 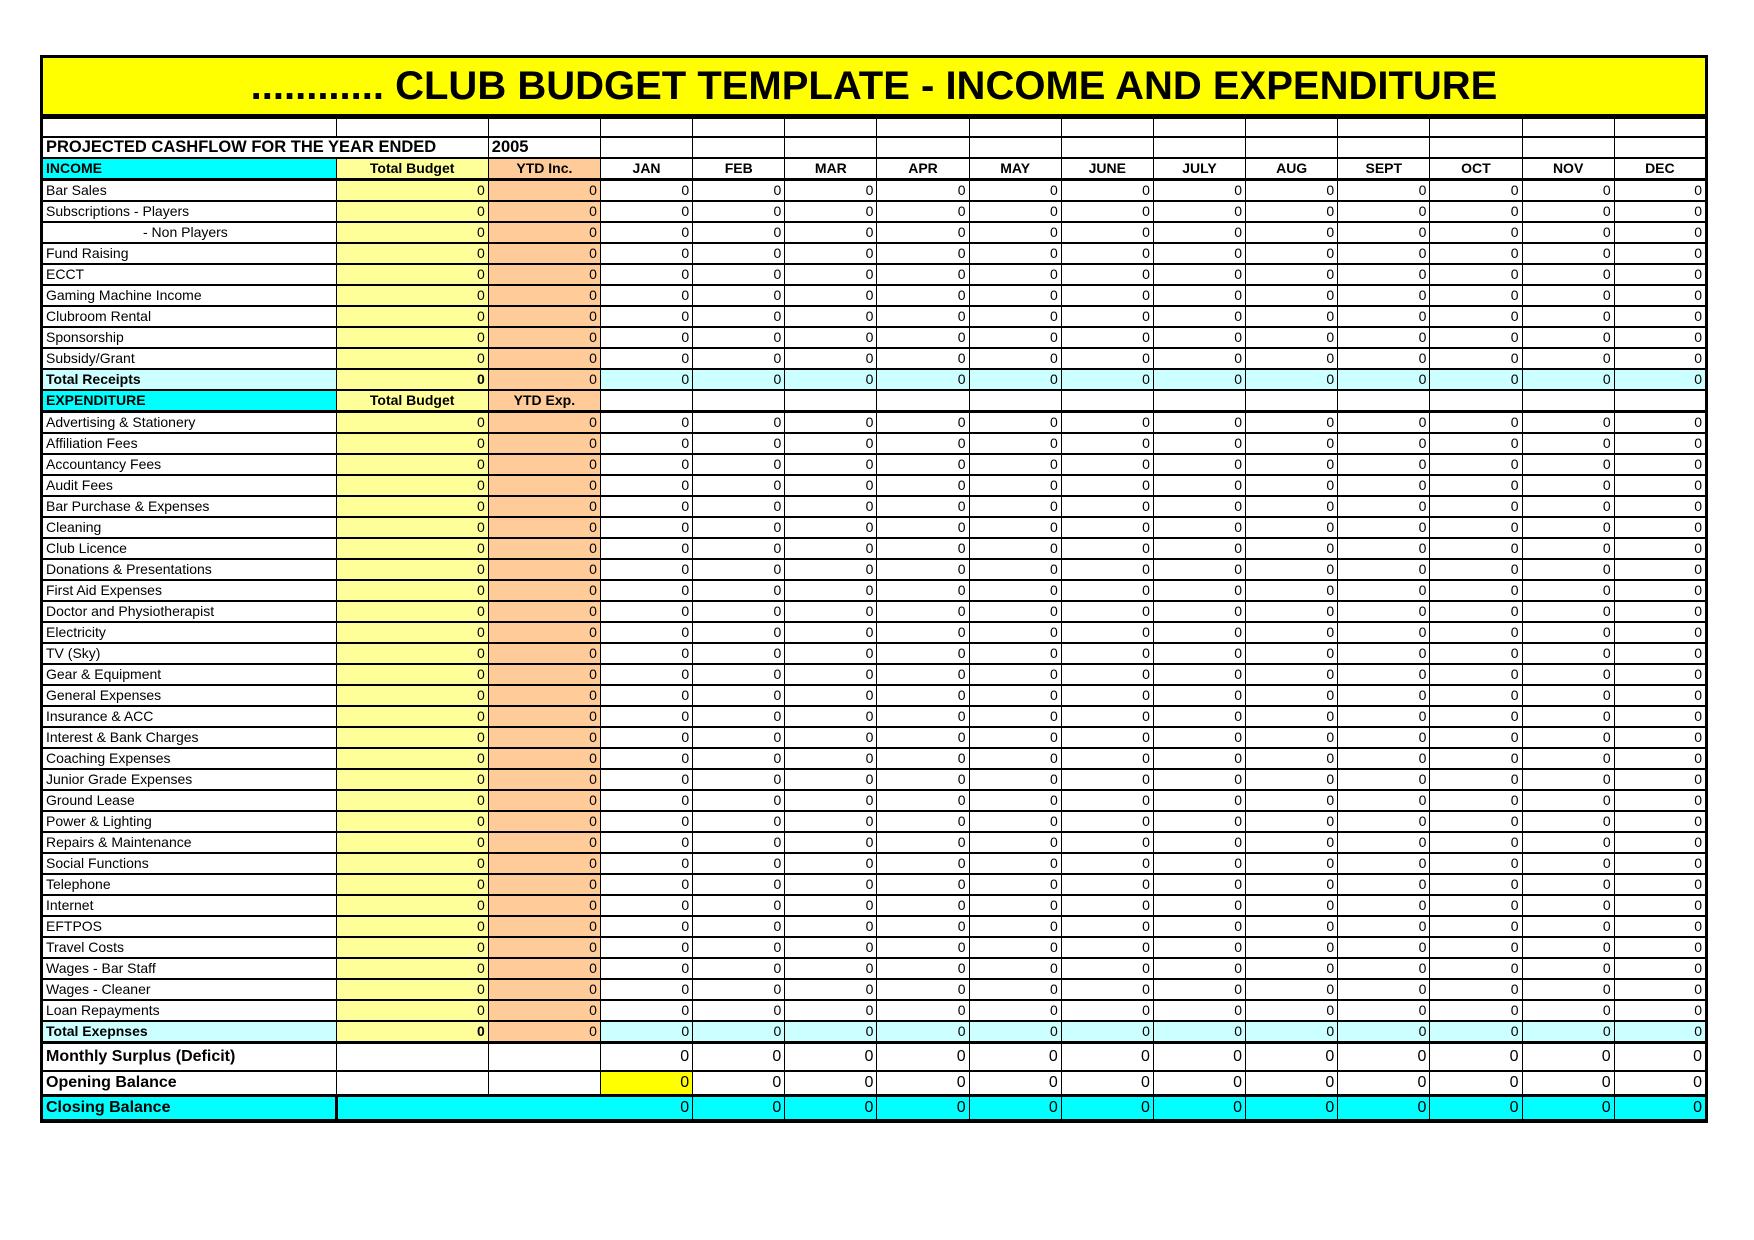 What do you see at coordinates (646, 1083) in the screenshot?
I see `opening-balance-jan-cell: 0` at bounding box center [646, 1083].